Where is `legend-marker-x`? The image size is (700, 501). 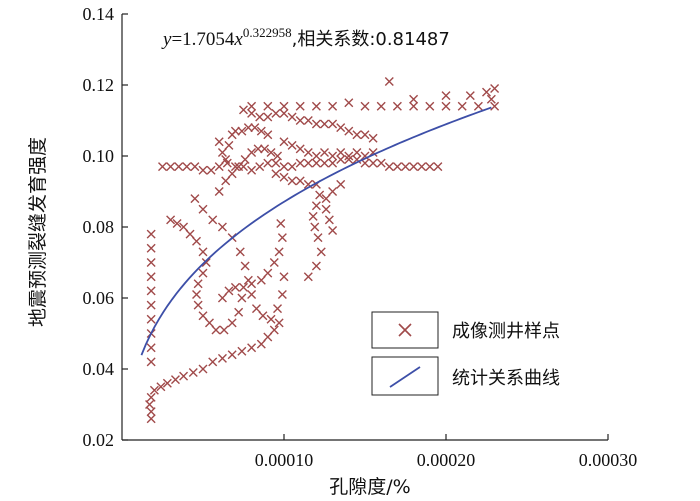 legend-marker-x is located at coordinates (405, 330).